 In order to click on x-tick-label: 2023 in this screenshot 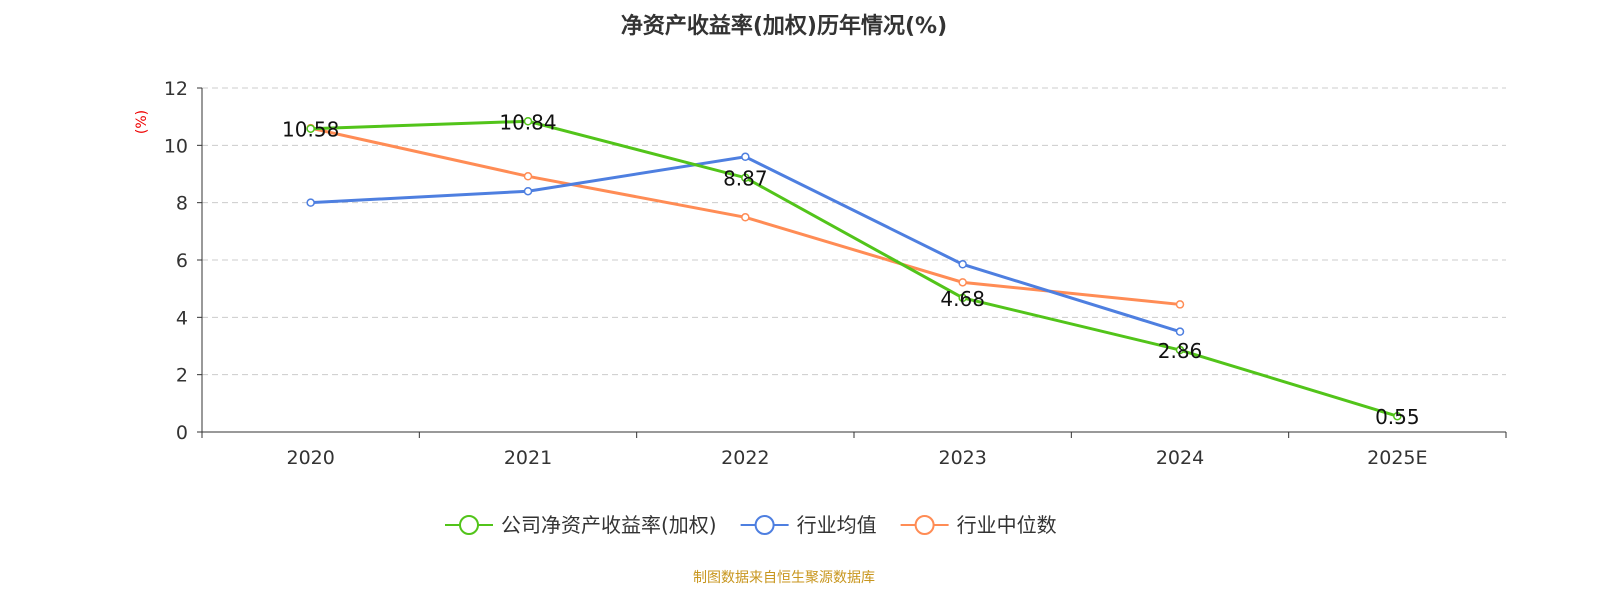, I will do `click(962, 458)`.